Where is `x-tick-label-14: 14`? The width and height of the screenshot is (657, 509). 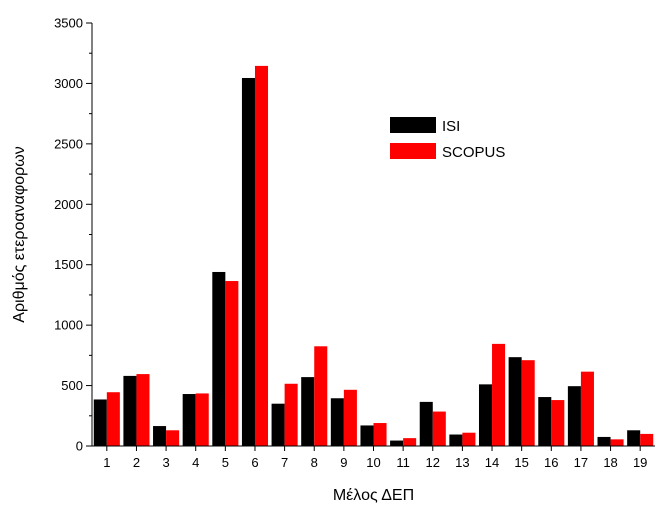 x-tick-label-14: 14 is located at coordinates (492, 462).